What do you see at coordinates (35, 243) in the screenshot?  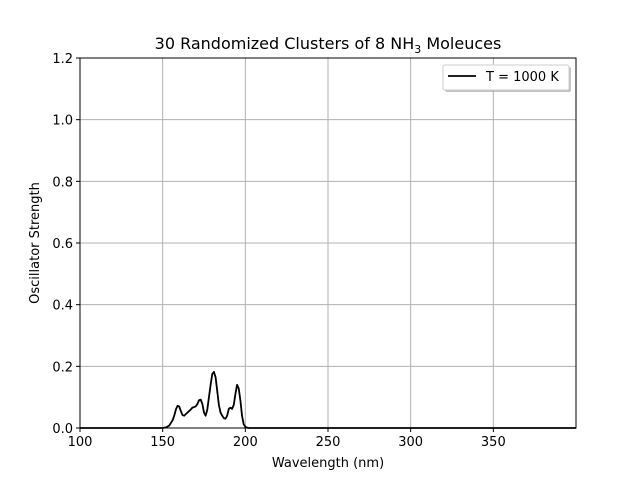 I see `y-axis-label: Oscillator Strength` at bounding box center [35, 243].